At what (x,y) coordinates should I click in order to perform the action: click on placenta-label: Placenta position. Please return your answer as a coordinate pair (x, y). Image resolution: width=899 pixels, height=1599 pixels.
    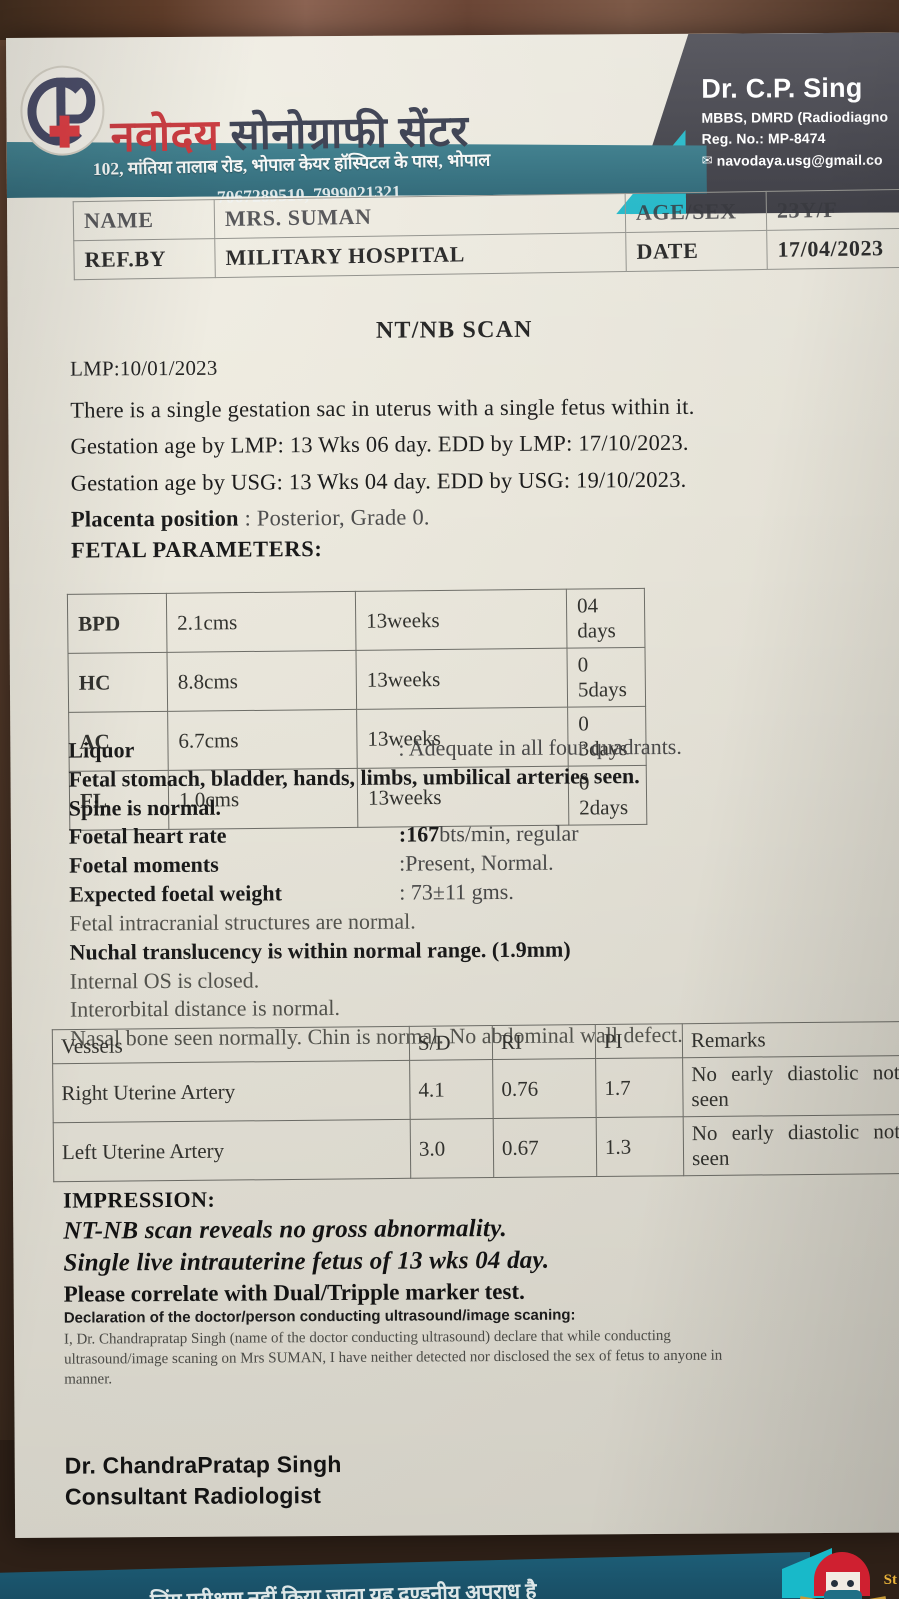
    Looking at the image, I should click on (154, 518).